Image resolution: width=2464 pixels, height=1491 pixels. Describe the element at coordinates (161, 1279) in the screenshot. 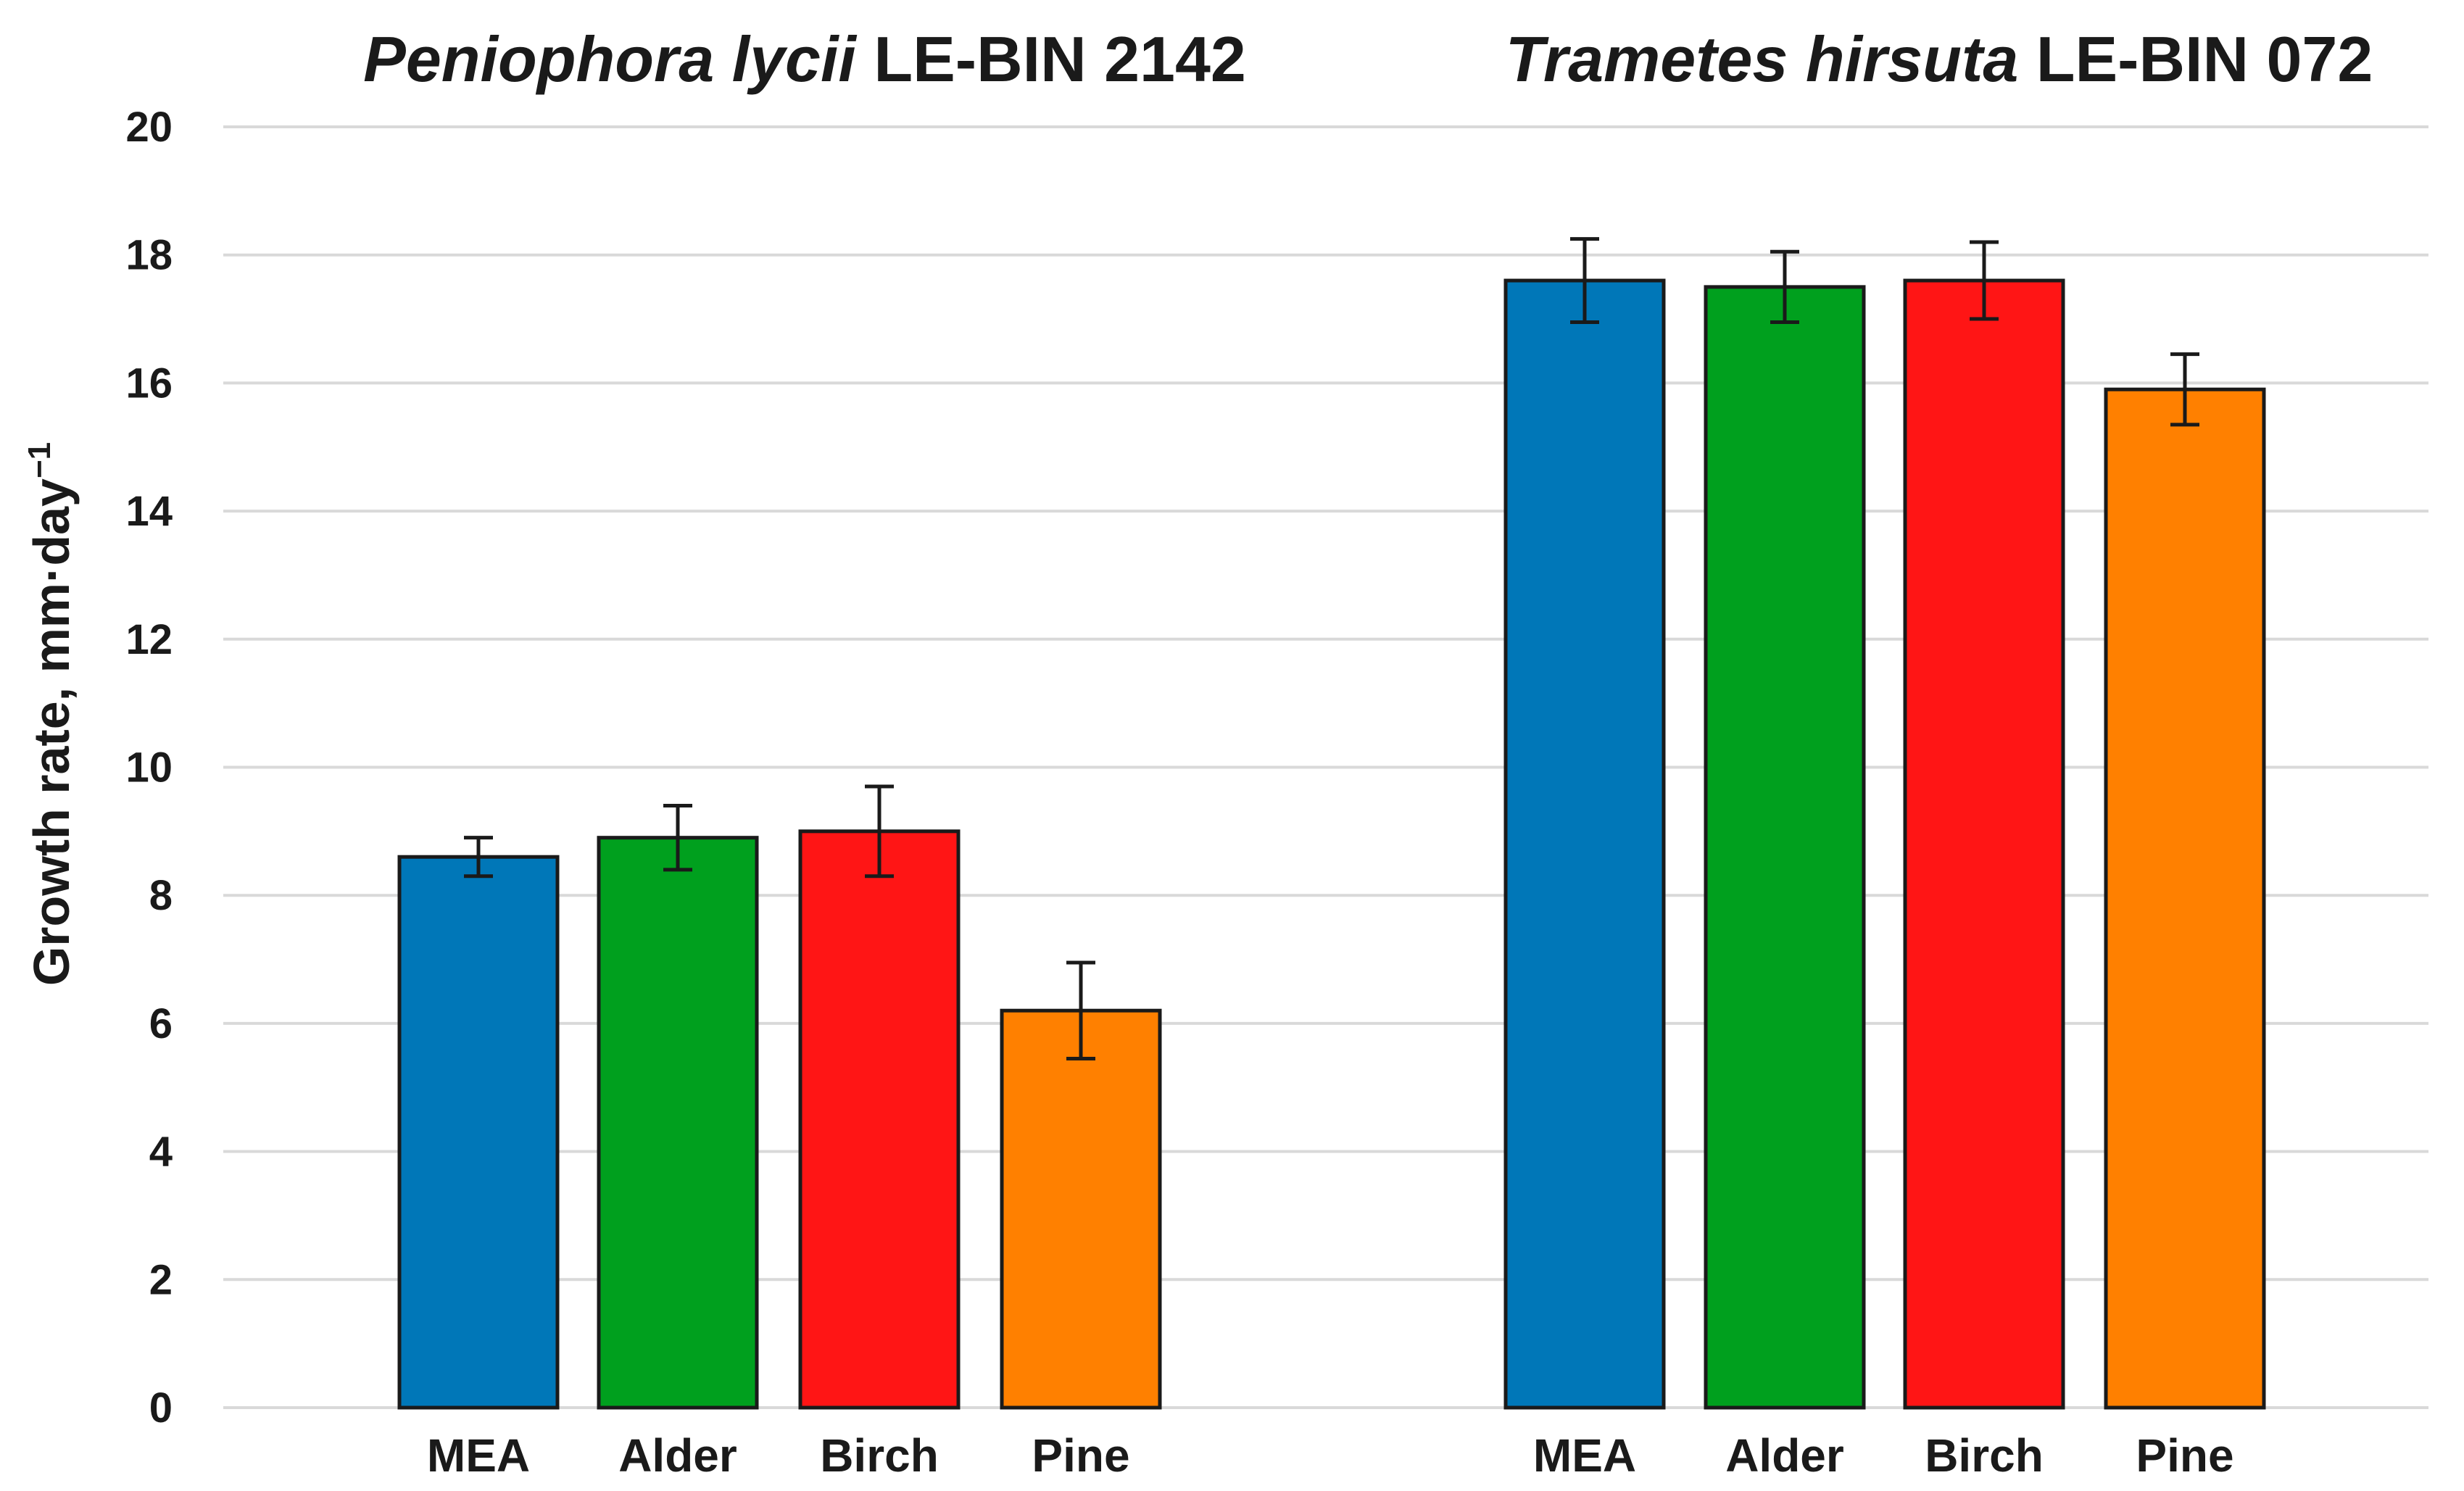

I see `y-tick-label: 2` at that location.